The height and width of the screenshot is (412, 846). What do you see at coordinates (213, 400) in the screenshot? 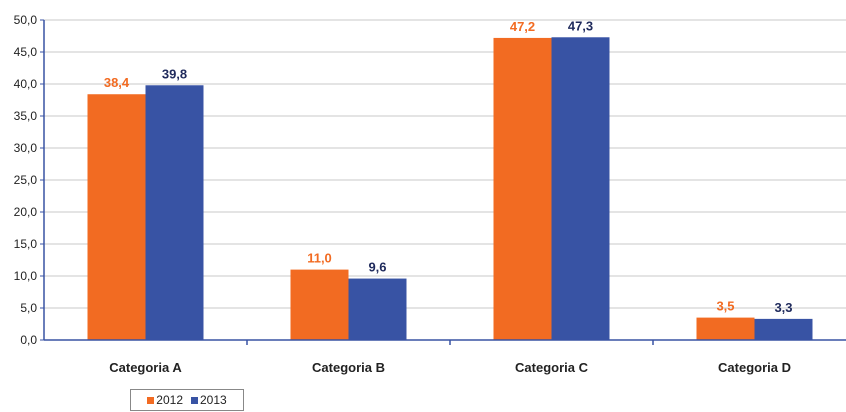
I see `legend-label-2013: 2013` at bounding box center [213, 400].